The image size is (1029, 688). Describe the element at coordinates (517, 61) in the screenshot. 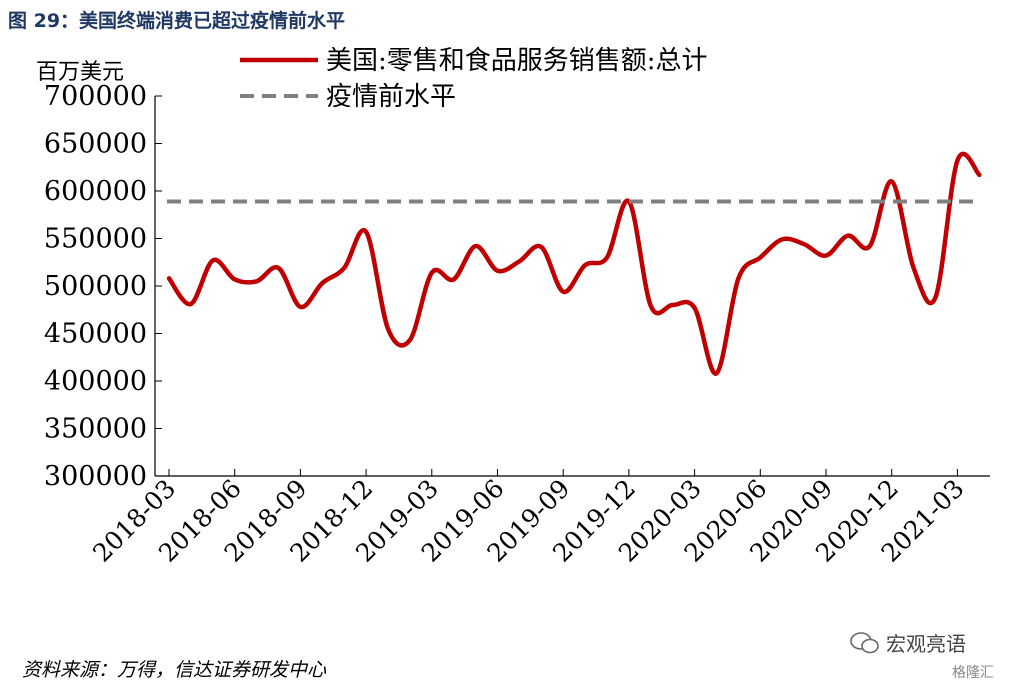

I see `legend-label-retail-sales: 美国:零售和食品服务销售额:总计` at that location.